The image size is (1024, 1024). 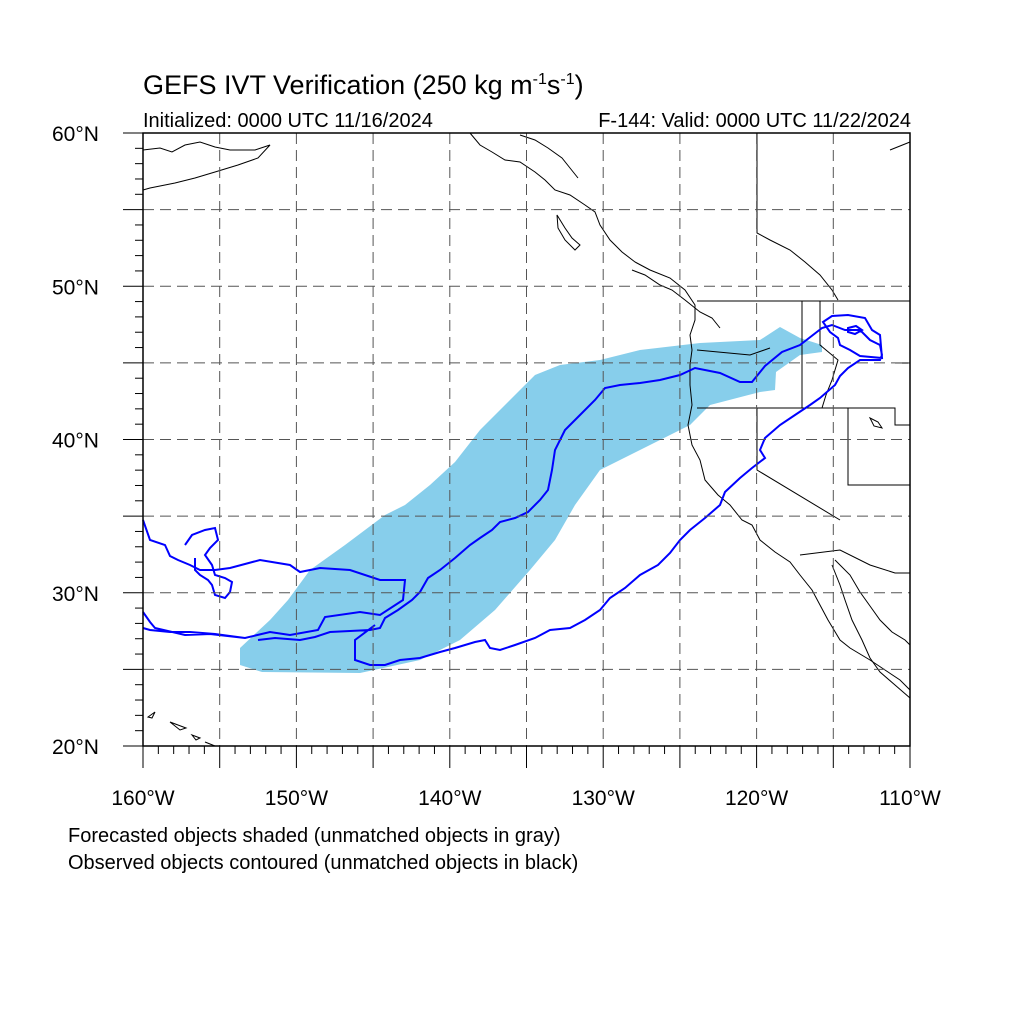 I want to click on longitude-label: 130°W, so click(x=603, y=798).